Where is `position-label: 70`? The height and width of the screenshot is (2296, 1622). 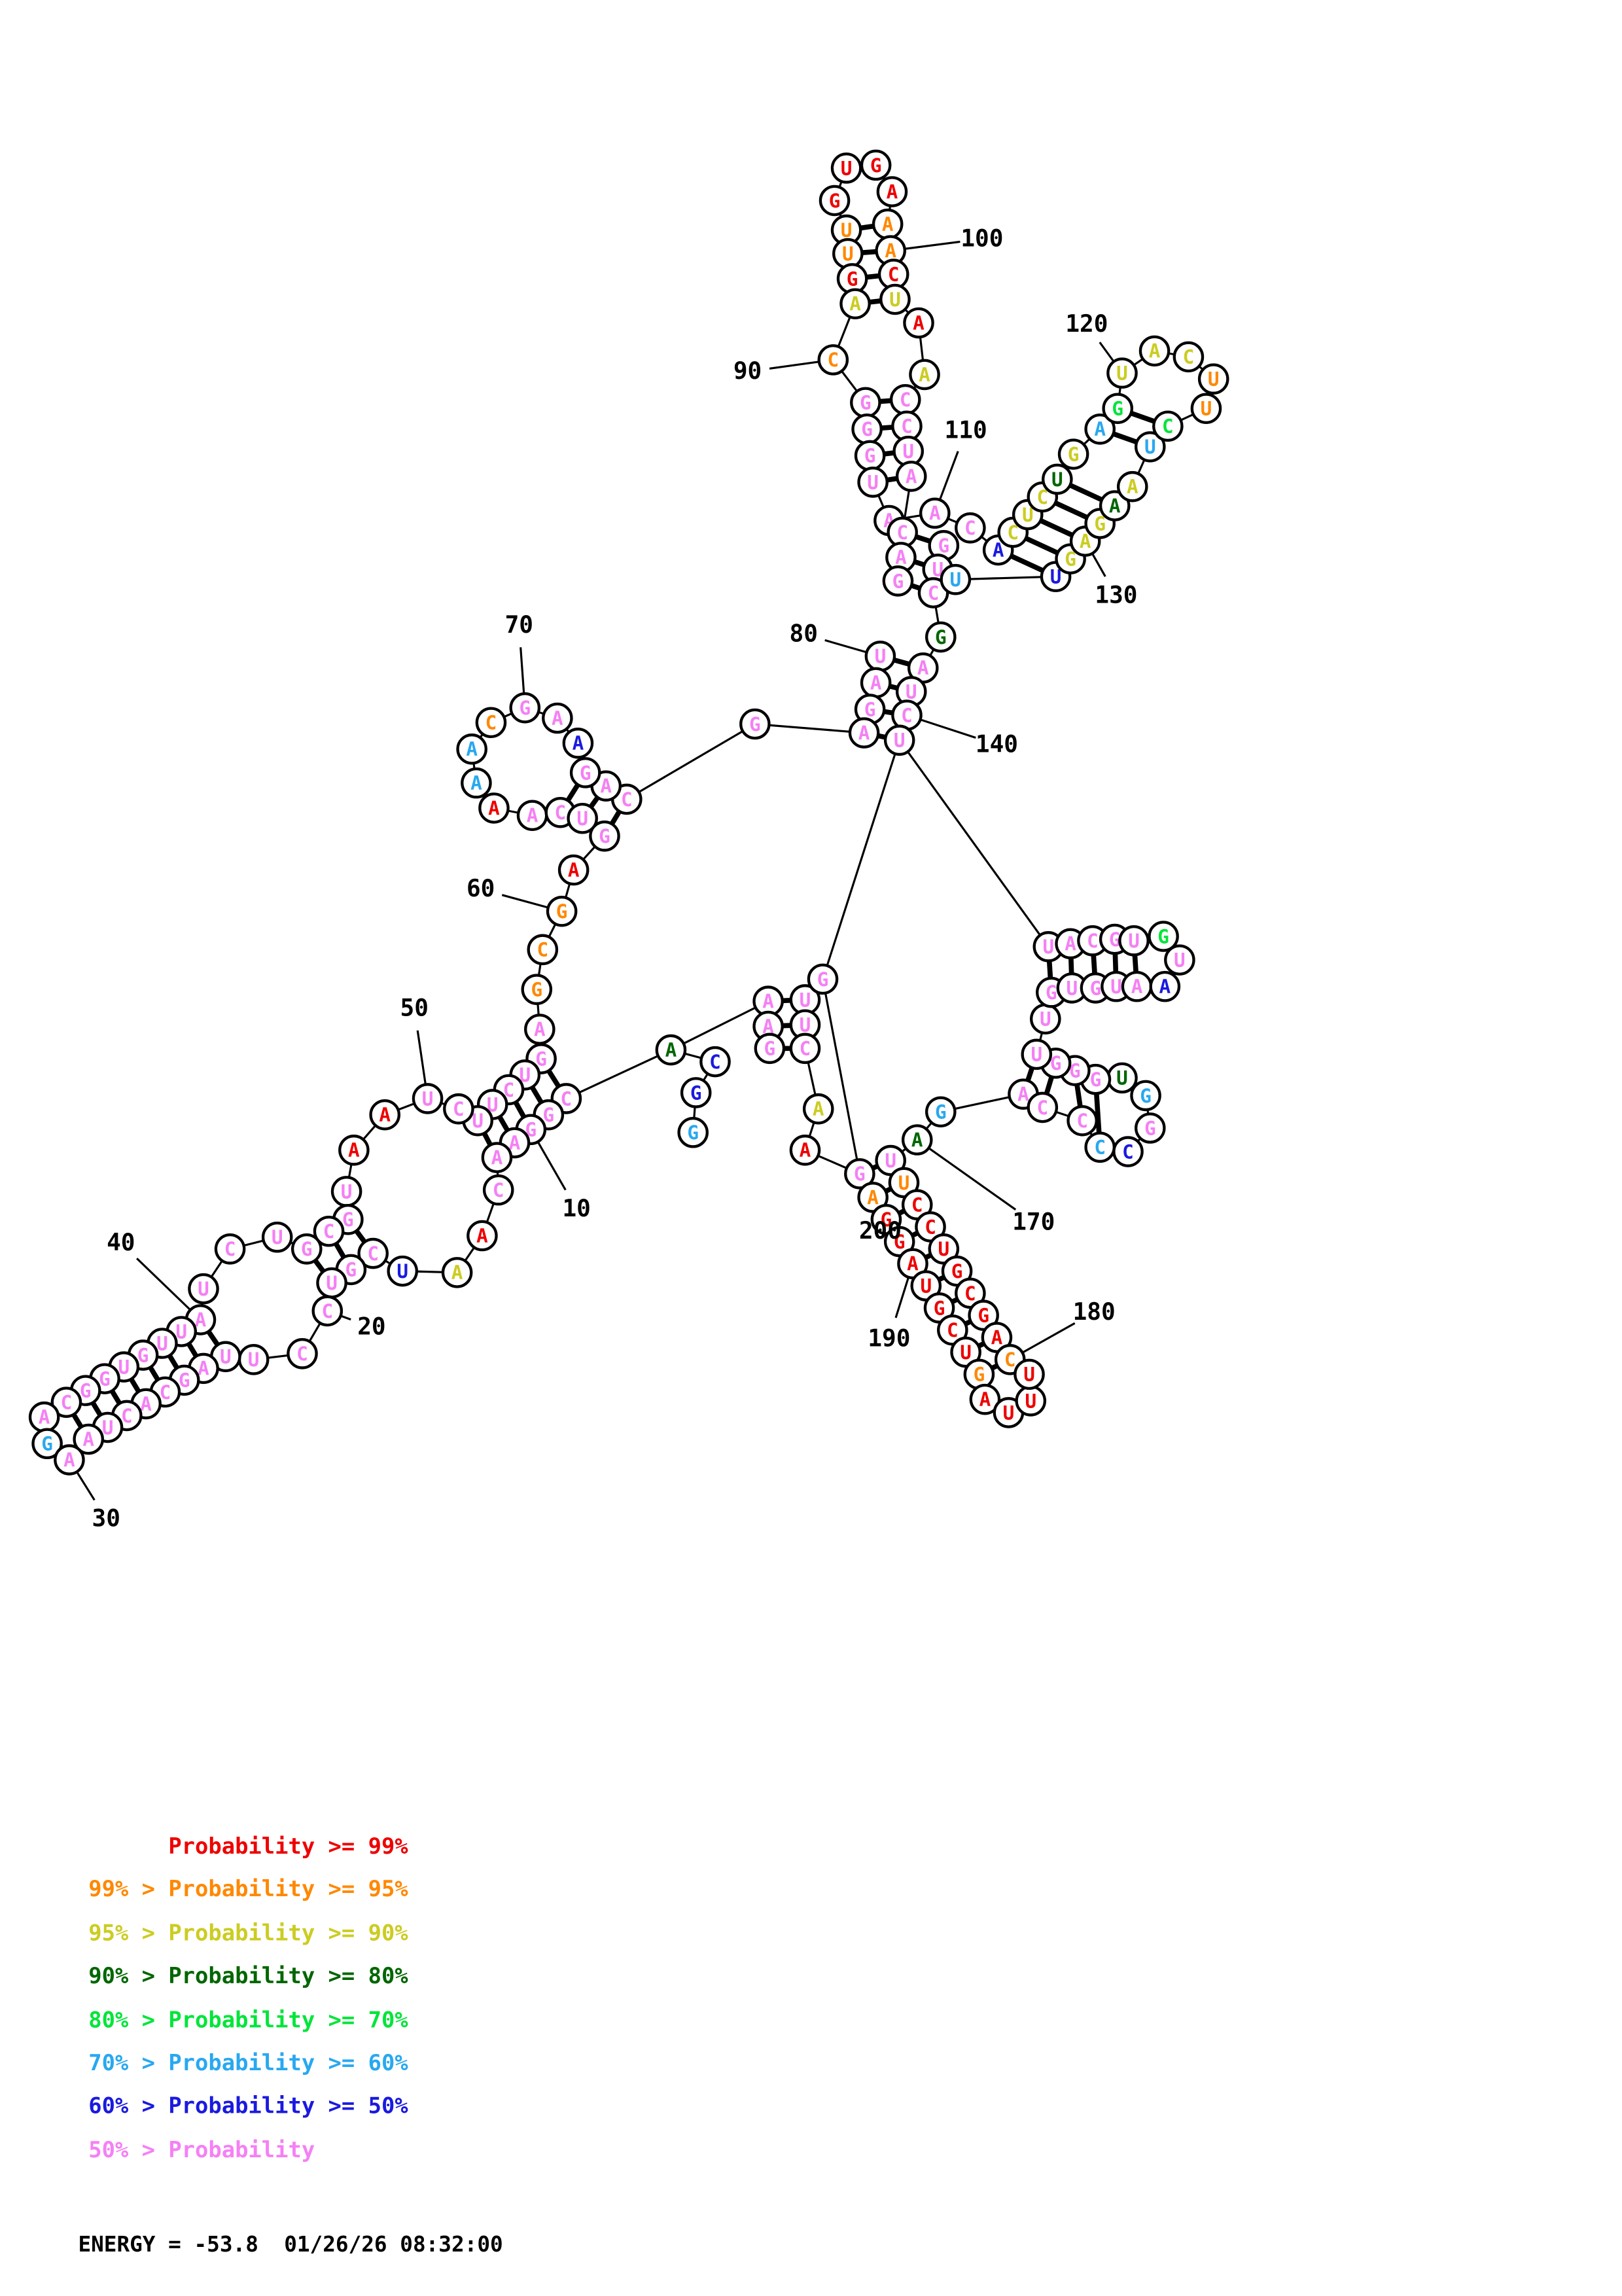
position-label: 70 is located at coordinates (519, 625).